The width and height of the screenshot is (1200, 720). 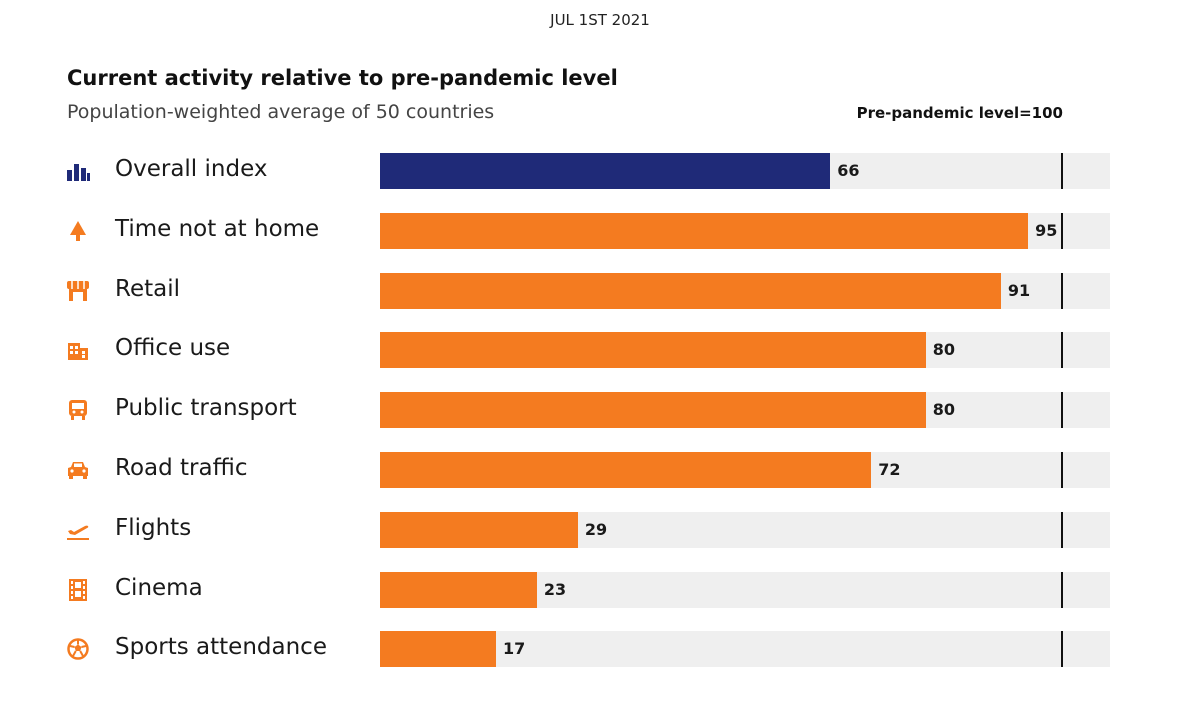 What do you see at coordinates (78, 171) in the screenshot?
I see `bar-chart-icon` at bounding box center [78, 171].